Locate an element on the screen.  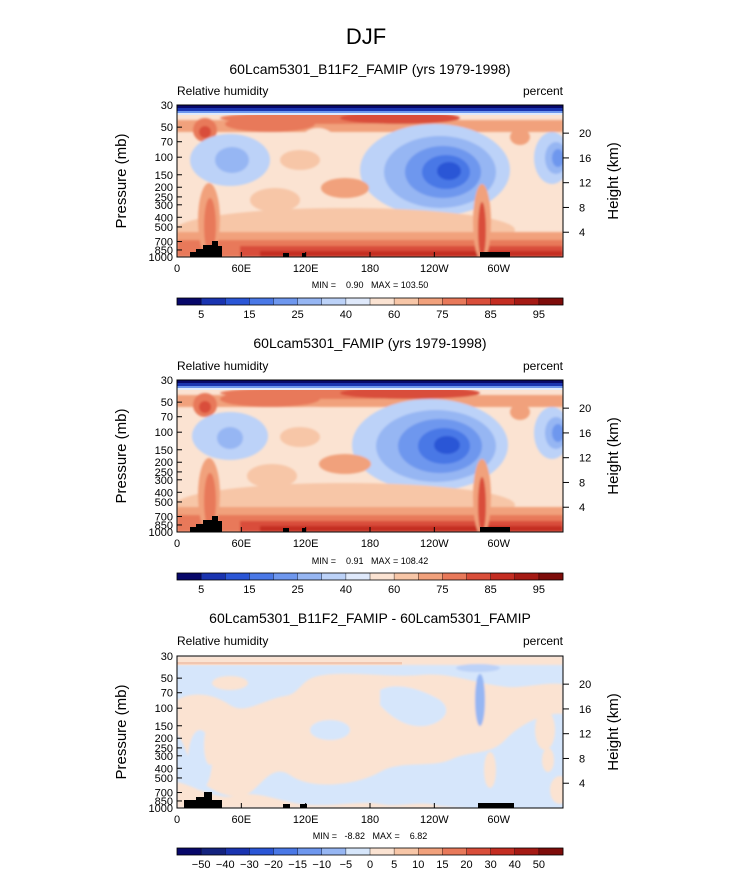
panel-3-colorbar-label: 30 is located at coordinates (491, 865).